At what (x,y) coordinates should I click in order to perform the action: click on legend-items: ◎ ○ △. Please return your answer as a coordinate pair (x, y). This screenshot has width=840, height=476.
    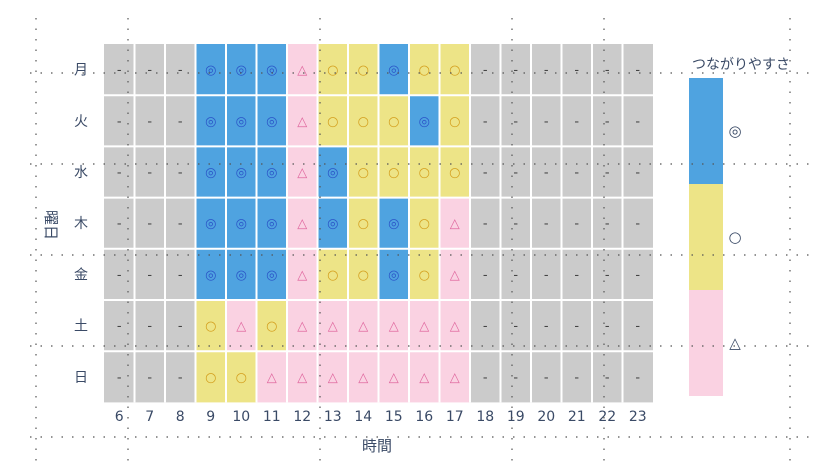
    Looking at the image, I should click on (715, 237).